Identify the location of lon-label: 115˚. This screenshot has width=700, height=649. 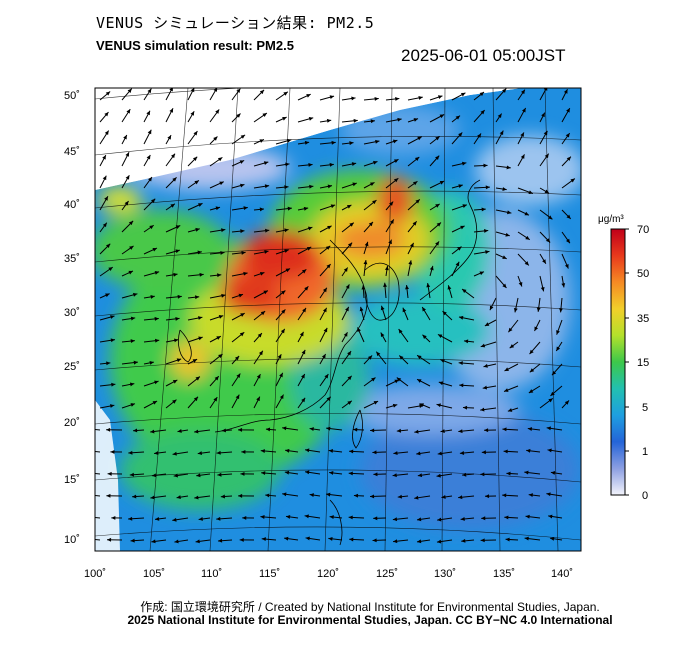
(269, 574).